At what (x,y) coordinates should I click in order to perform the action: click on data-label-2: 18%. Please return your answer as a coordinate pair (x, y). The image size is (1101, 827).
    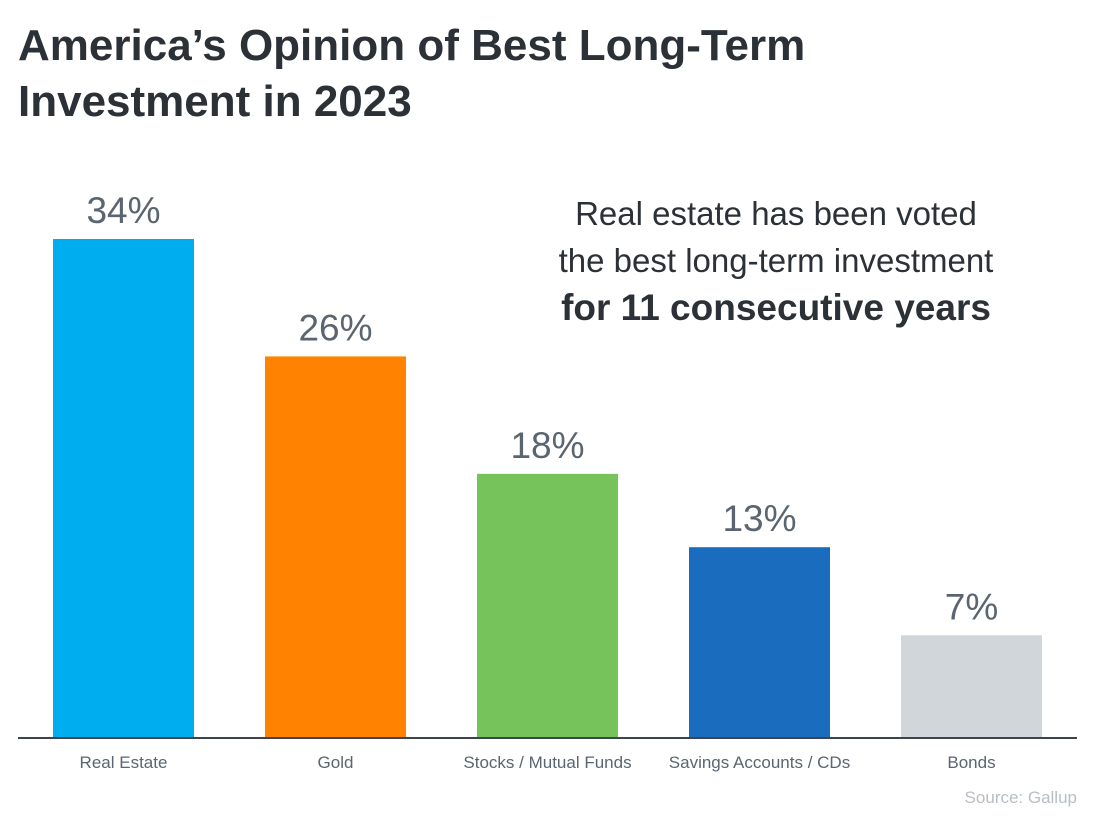
    Looking at the image, I should click on (547, 445).